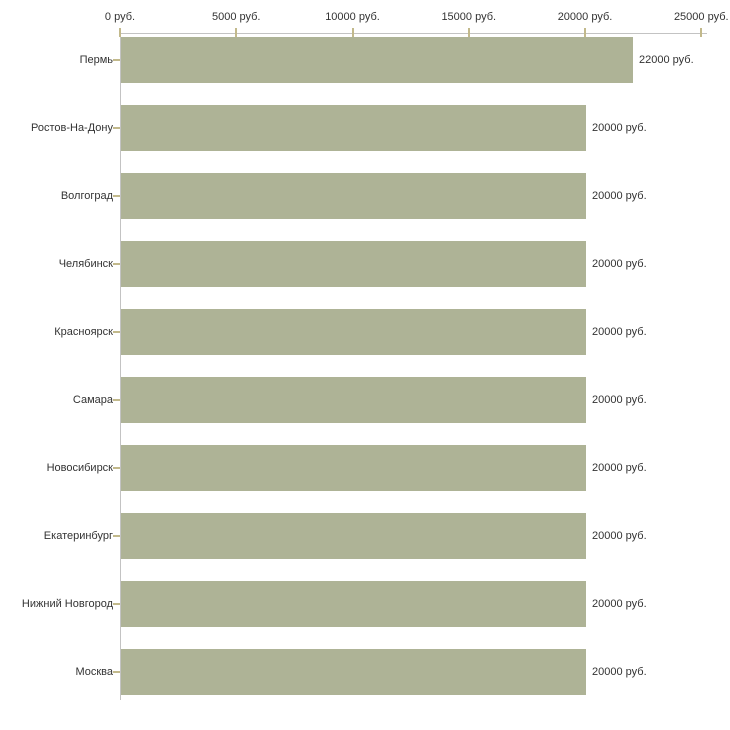 This screenshot has width=730, height=730. What do you see at coordinates (96, 60) in the screenshot?
I see `category-label: Пермь` at bounding box center [96, 60].